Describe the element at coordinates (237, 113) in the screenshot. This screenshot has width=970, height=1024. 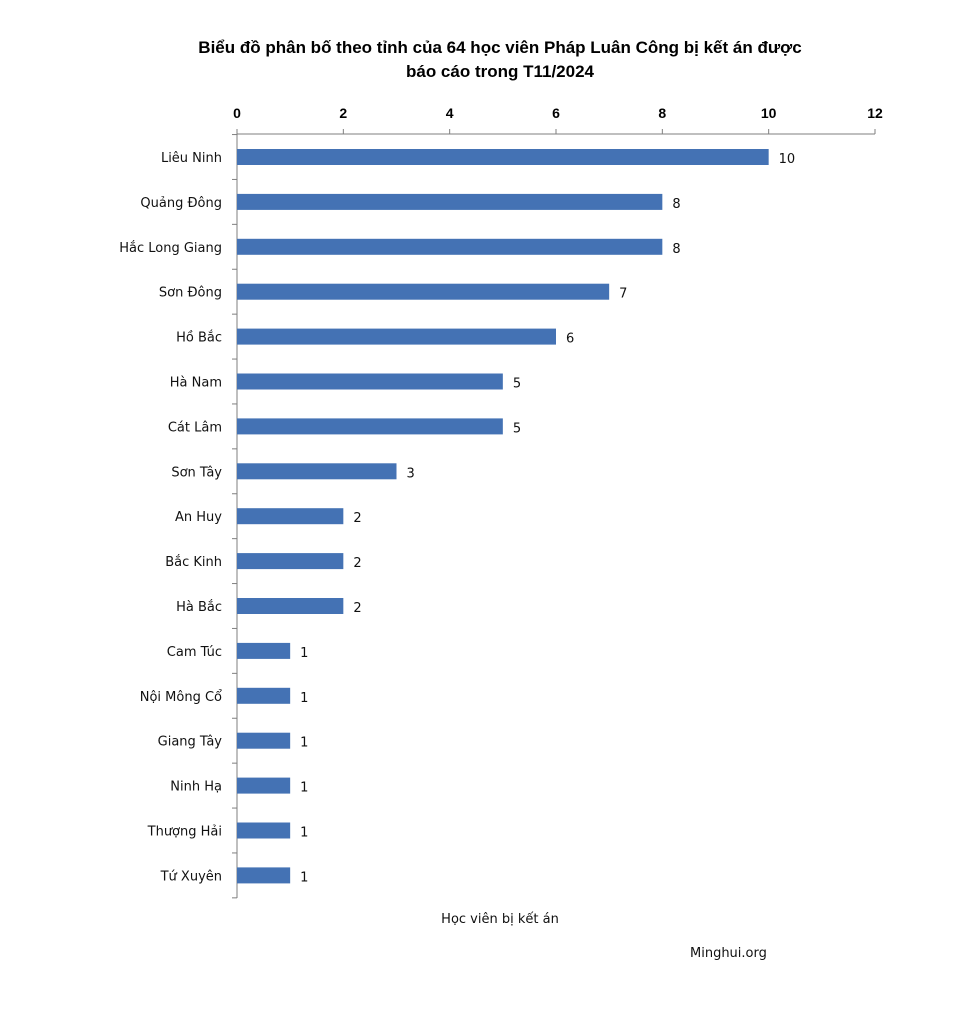
I see `x-tick-label: 0` at that location.